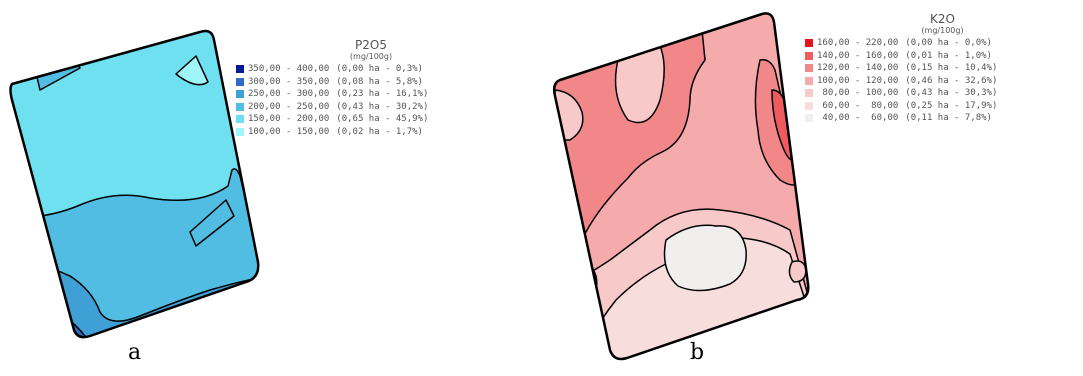 The width and height of the screenshot is (1083, 376). I want to click on legend-stats: (0,46 ha - 32,6%), so click(951, 80).